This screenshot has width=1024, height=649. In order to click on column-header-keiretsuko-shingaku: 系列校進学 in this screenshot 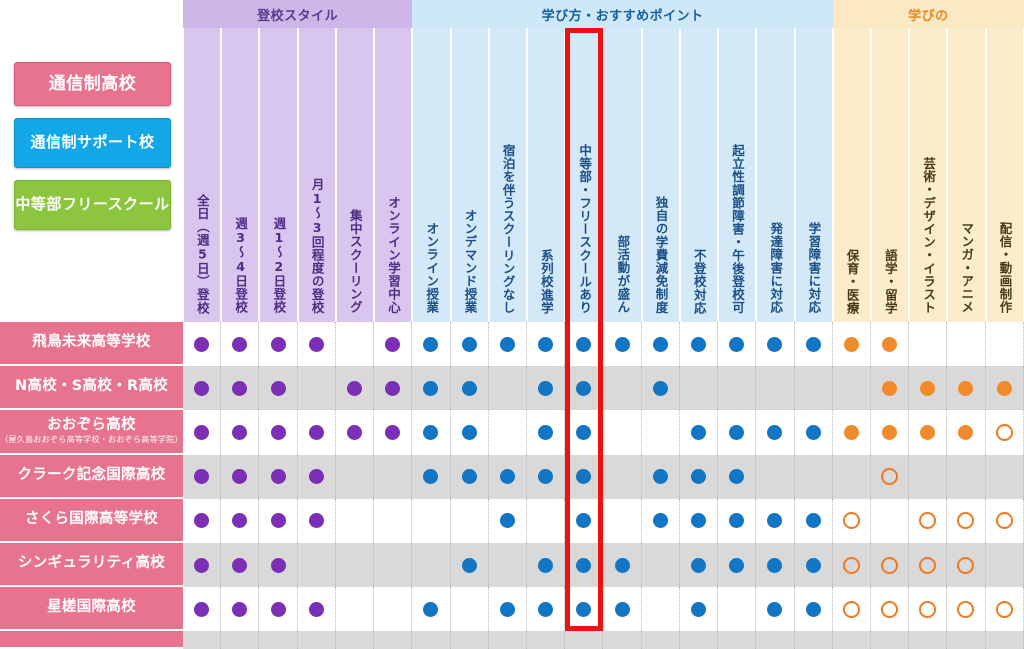, I will do `click(546, 175)`.